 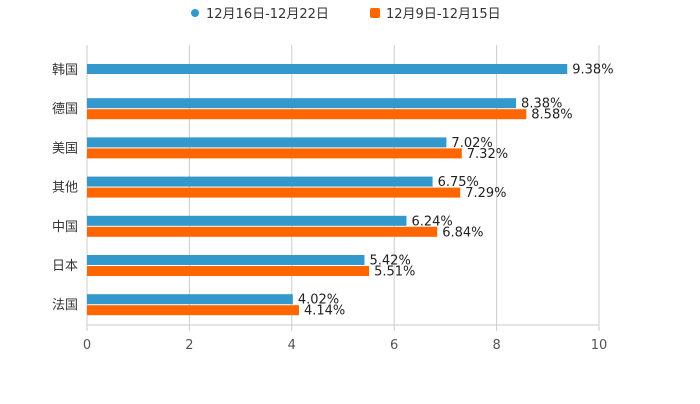 I want to click on data-label: 5.42%, so click(x=390, y=261).